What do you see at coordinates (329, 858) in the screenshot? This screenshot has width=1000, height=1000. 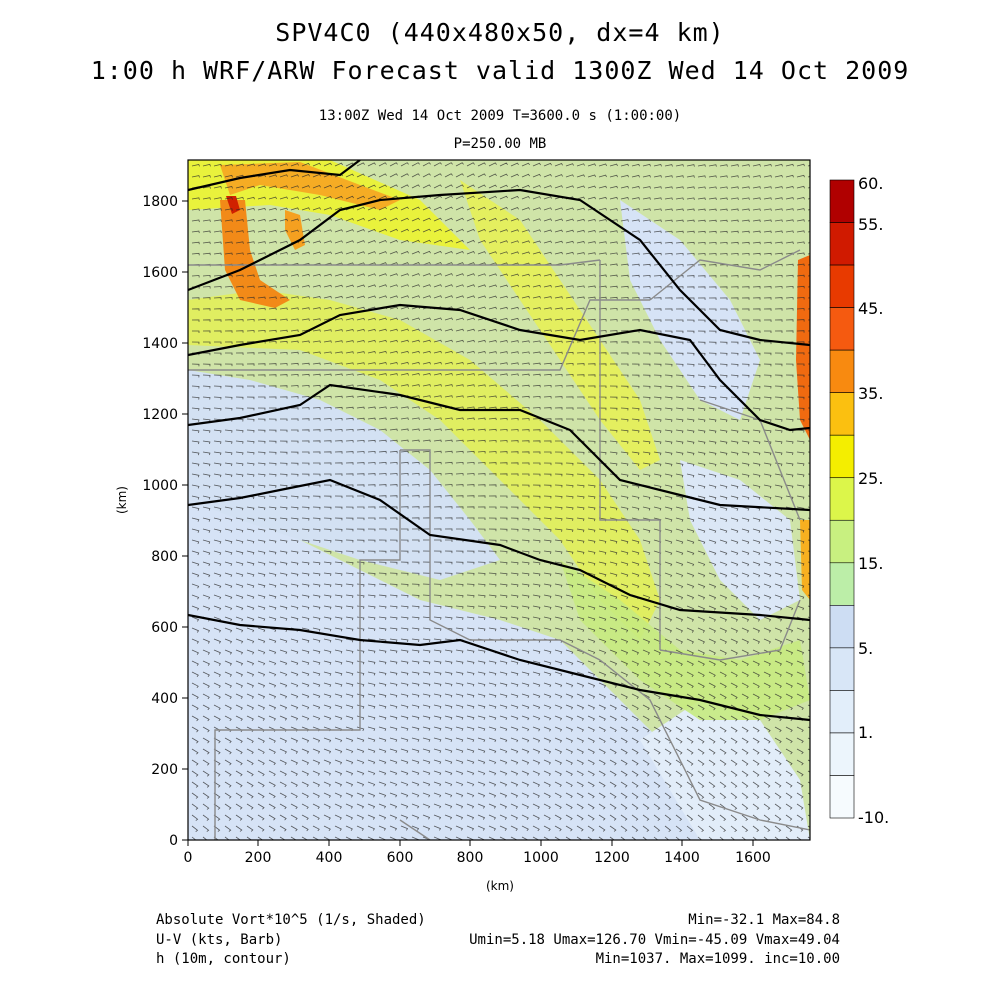 I see `x-tick-label: 400` at bounding box center [329, 858].